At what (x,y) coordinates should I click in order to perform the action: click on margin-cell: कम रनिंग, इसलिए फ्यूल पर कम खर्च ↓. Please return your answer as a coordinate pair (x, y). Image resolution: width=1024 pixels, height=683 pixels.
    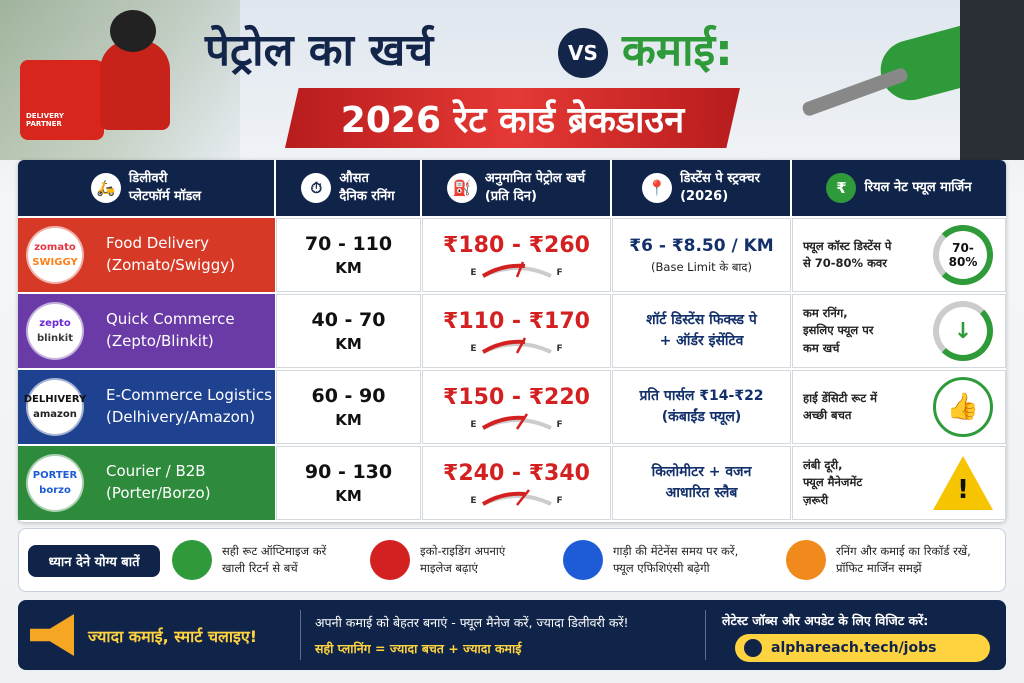
    Looking at the image, I should click on (899, 331).